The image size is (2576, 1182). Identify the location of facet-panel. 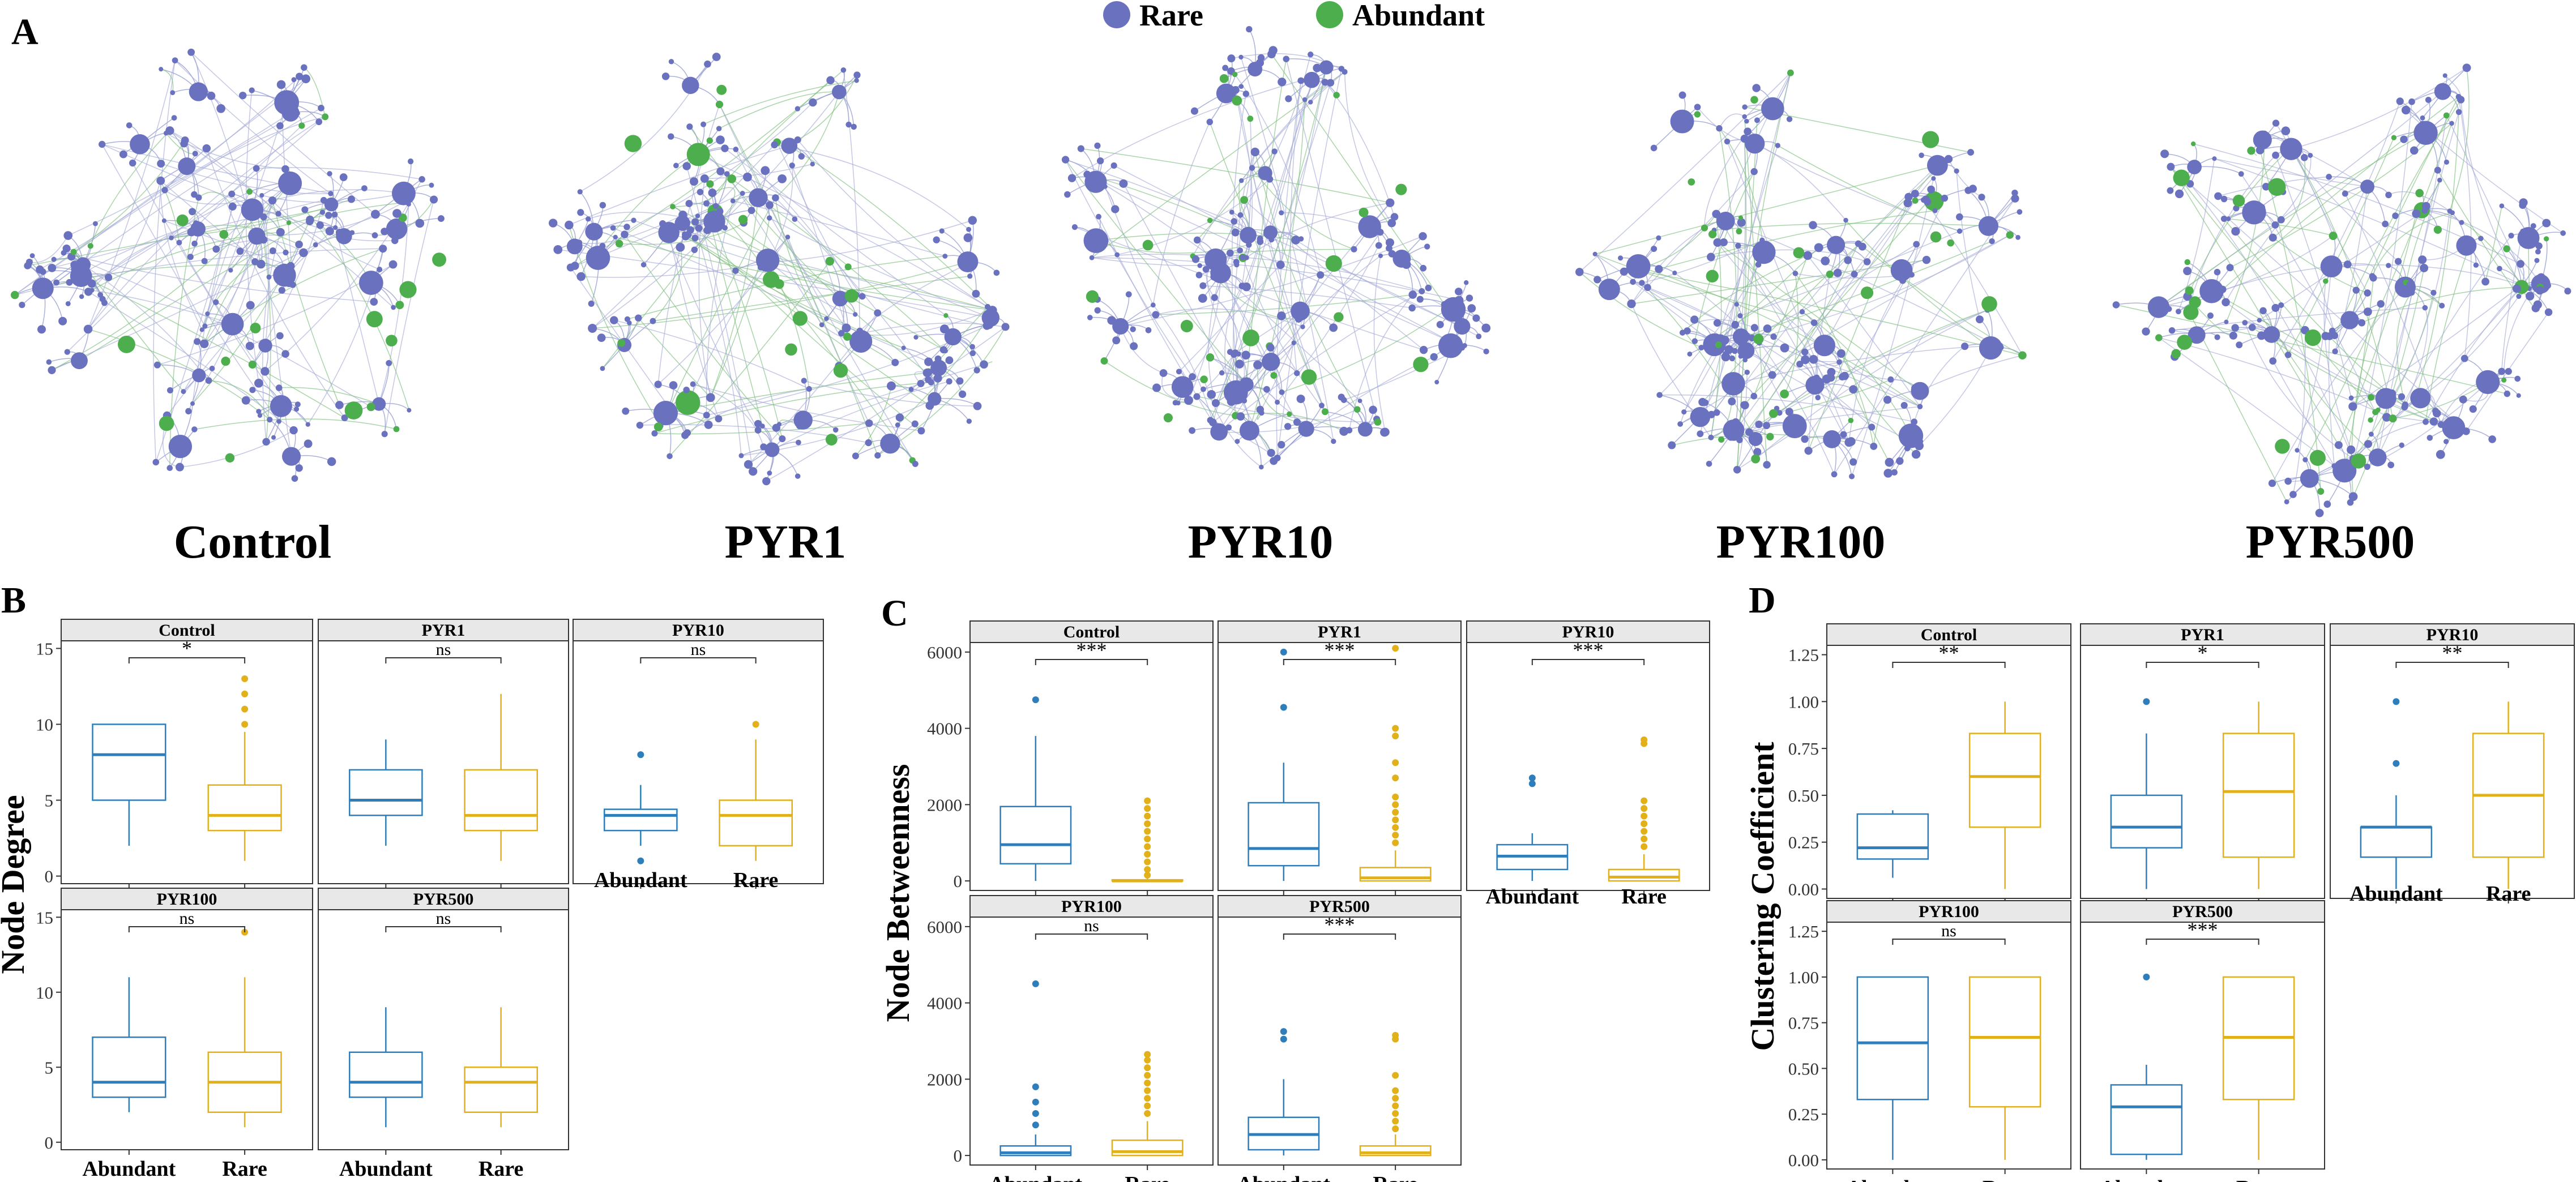
(1588, 766).